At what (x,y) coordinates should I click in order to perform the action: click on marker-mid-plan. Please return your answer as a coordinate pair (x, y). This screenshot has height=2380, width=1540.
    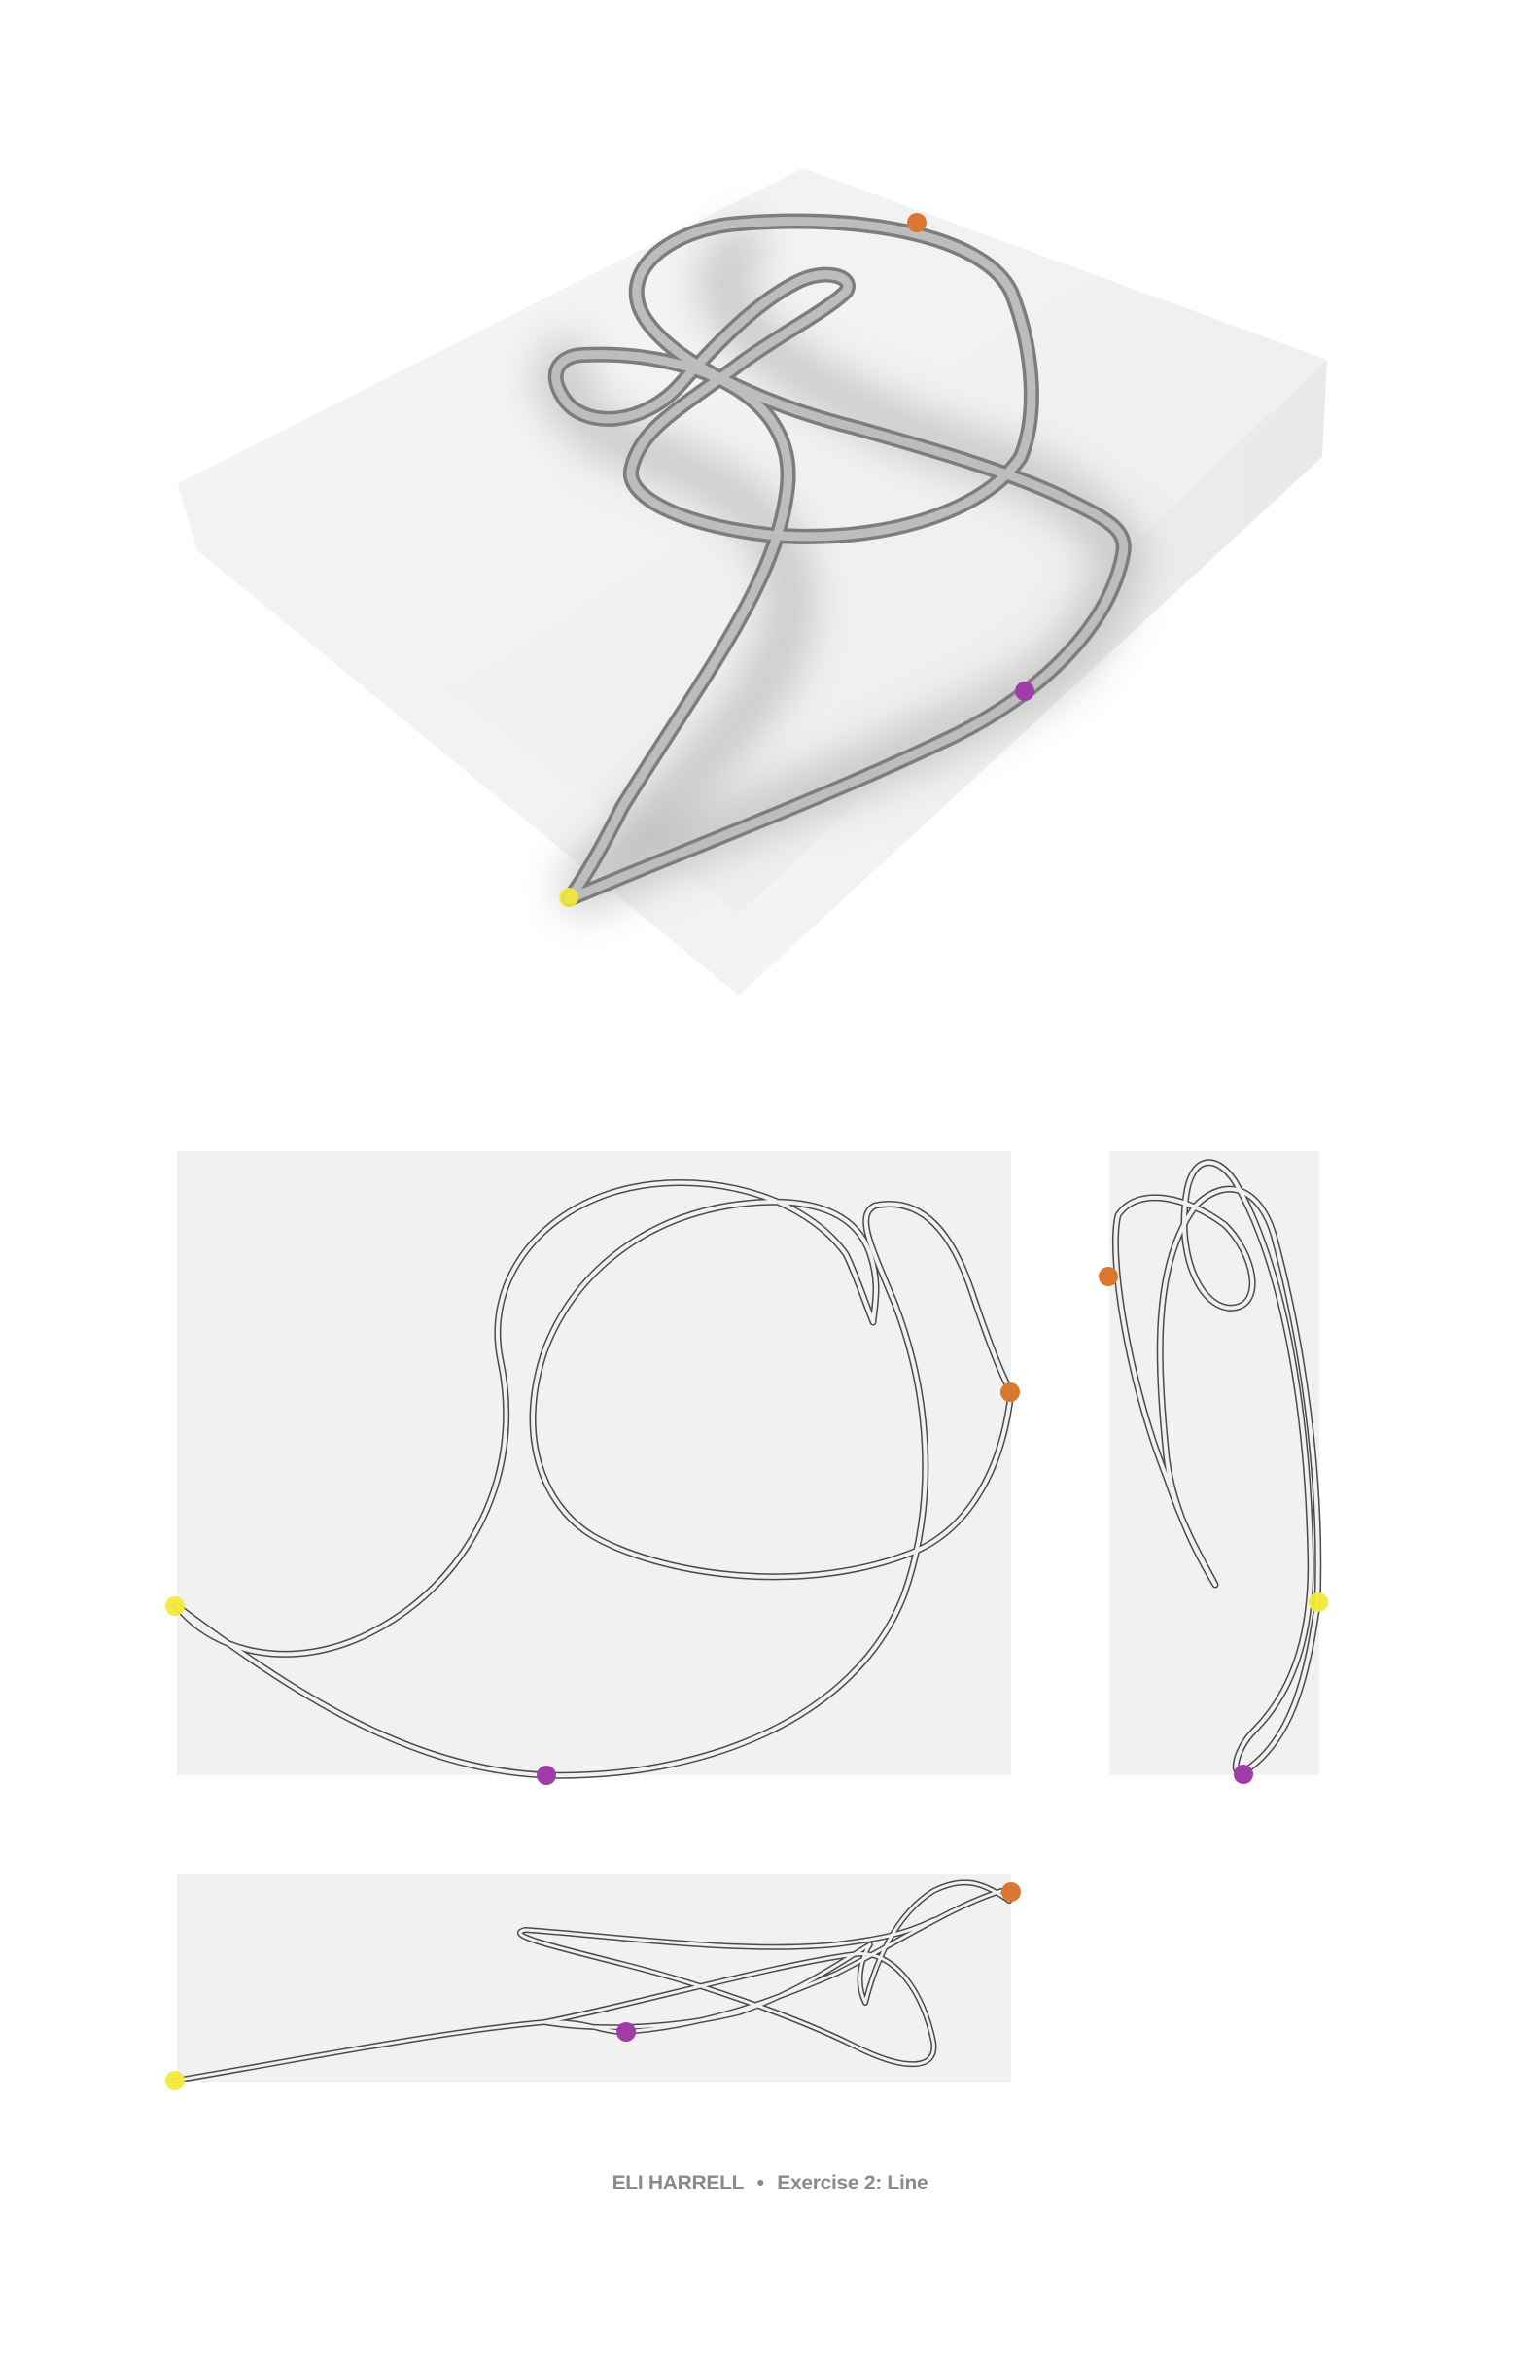
    Looking at the image, I should click on (546, 1775).